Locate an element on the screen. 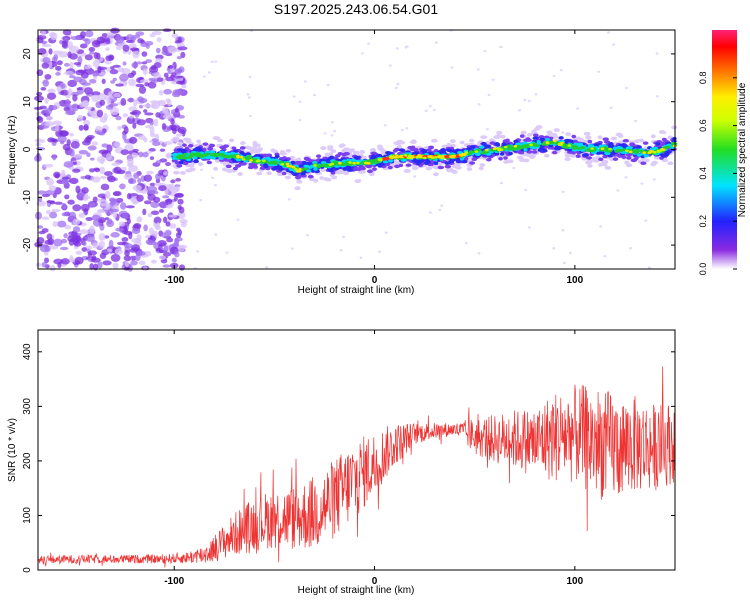  y-tick-label: 0 is located at coordinates (27, 570).